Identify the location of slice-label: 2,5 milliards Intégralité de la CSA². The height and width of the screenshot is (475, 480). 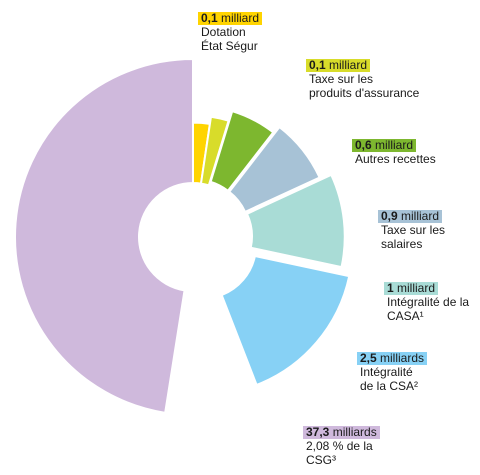
(392, 372).